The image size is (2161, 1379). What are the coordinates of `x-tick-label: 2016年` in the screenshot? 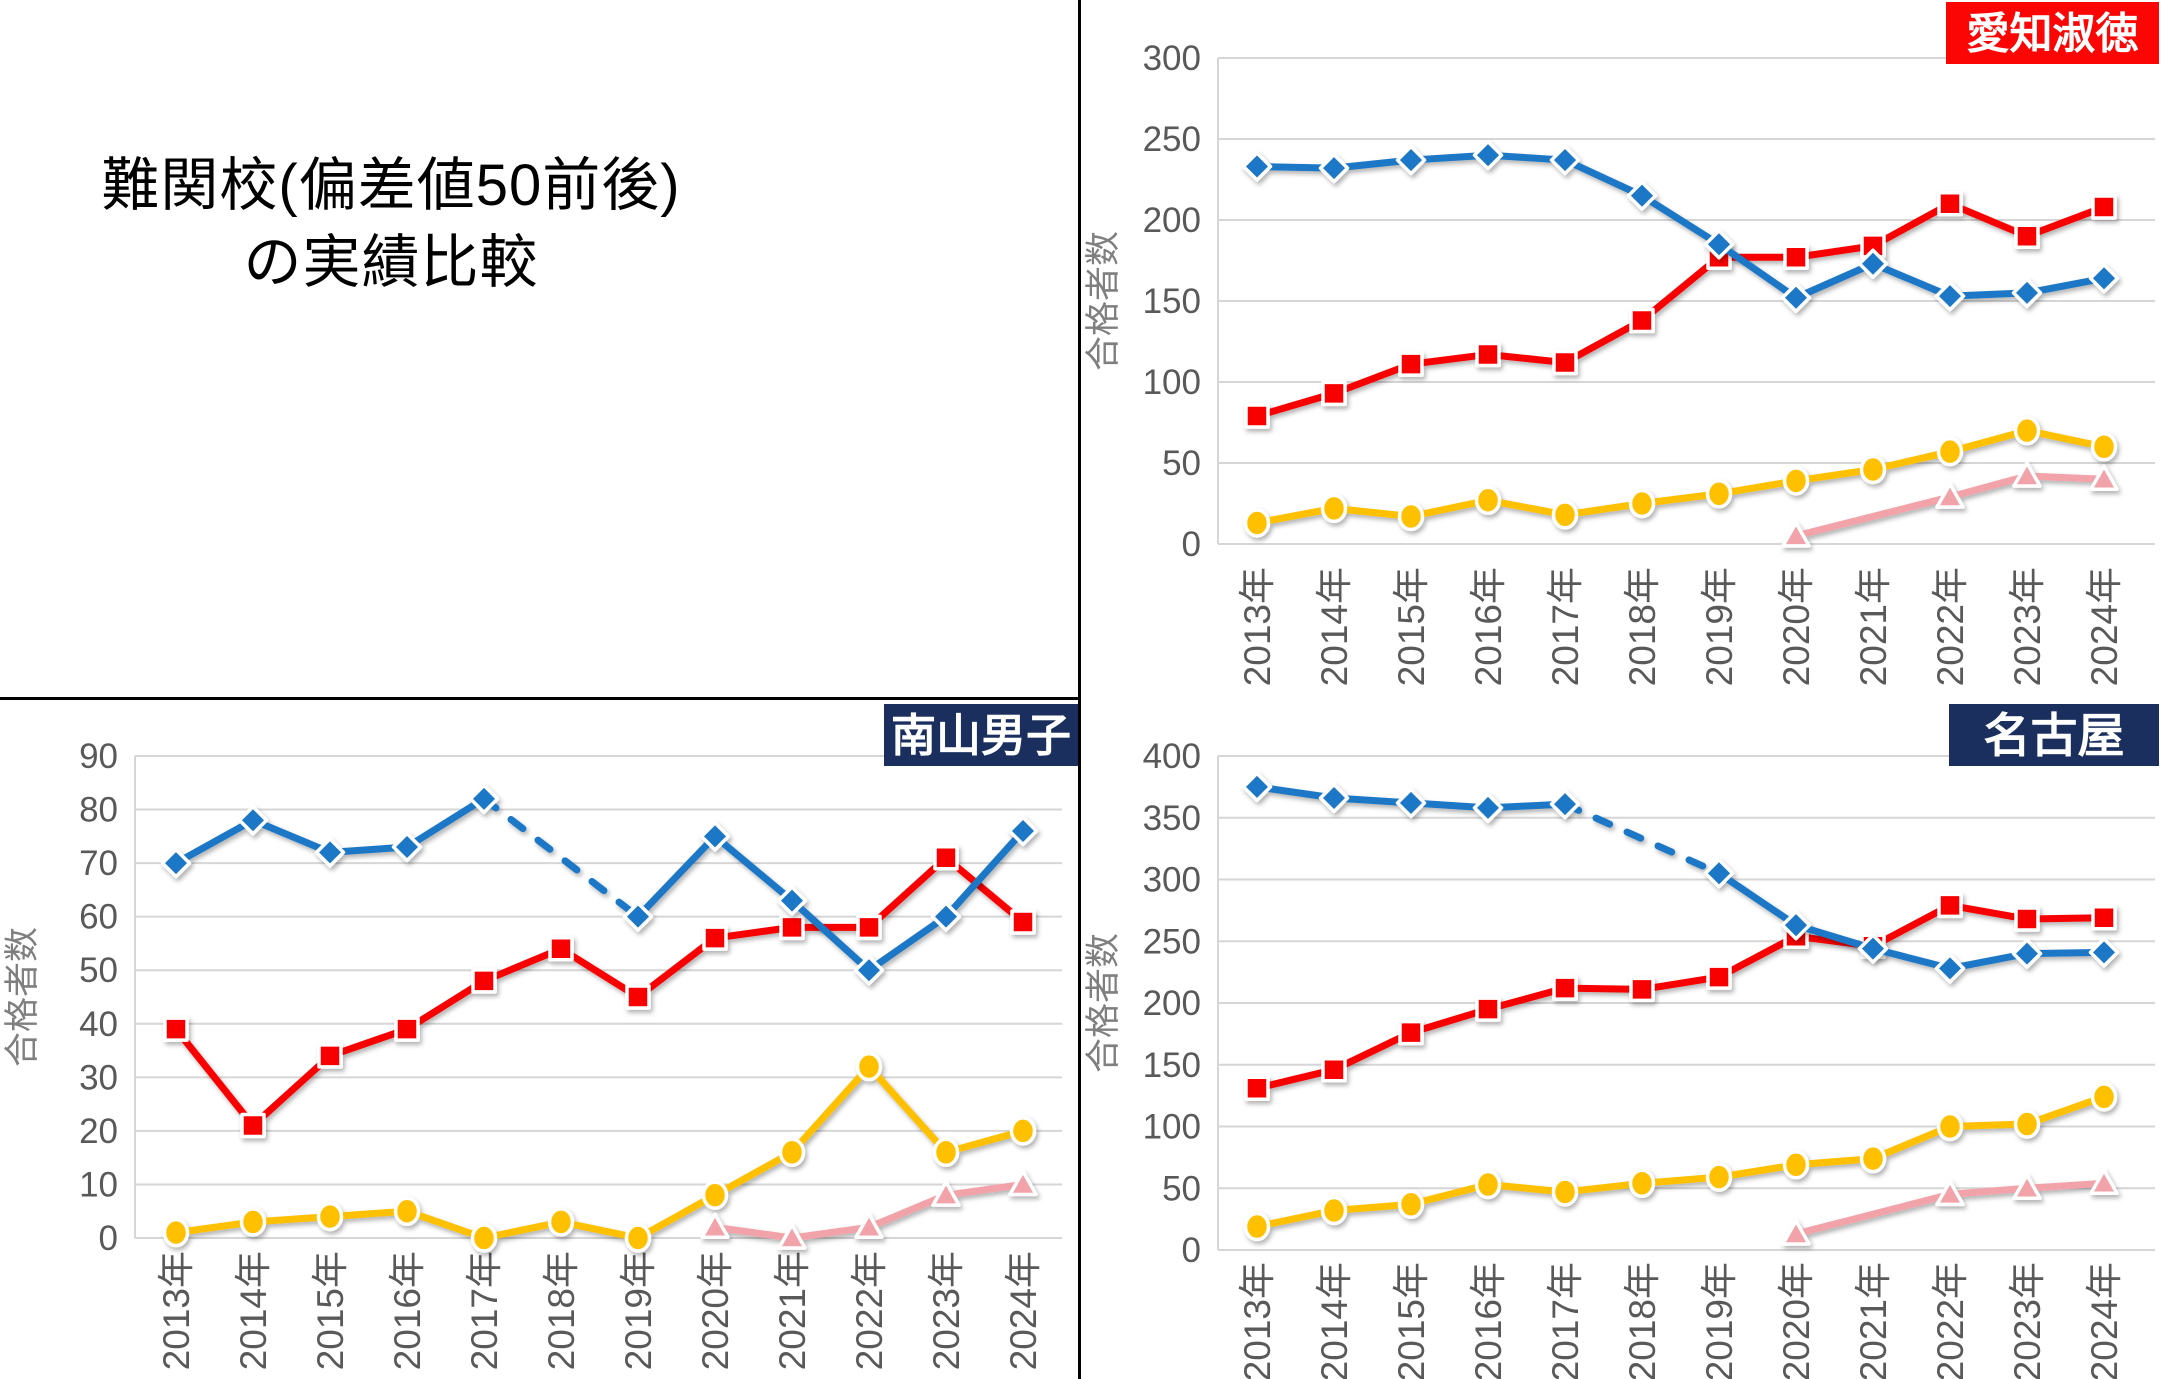 It's located at (1488, 626).